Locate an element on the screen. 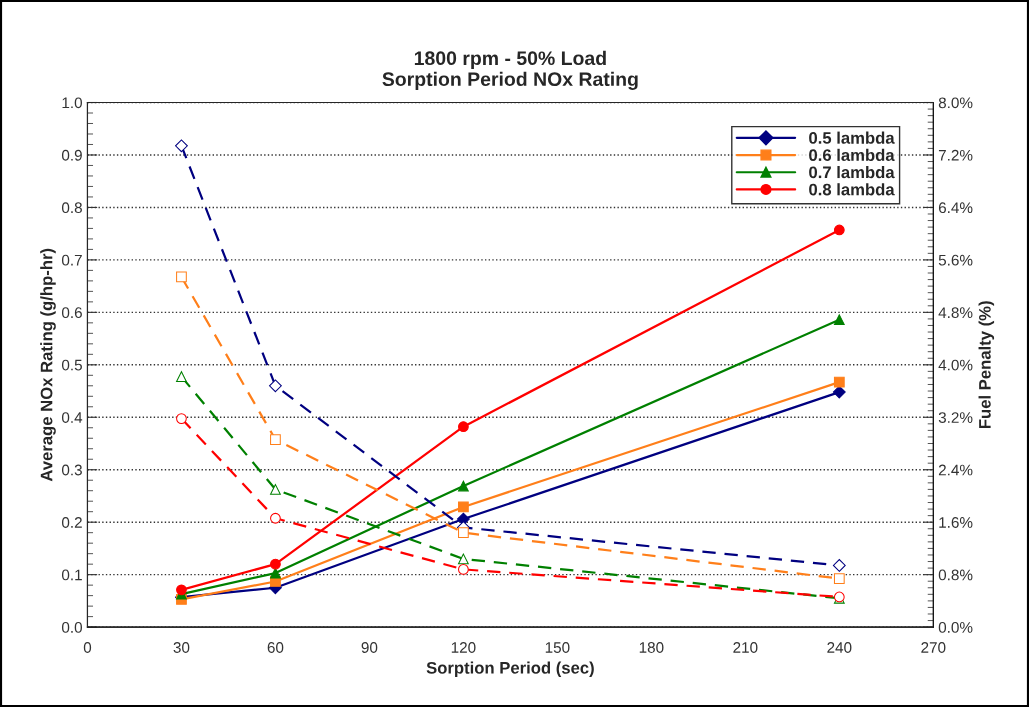  x-tick-label: 90 is located at coordinates (369, 647).